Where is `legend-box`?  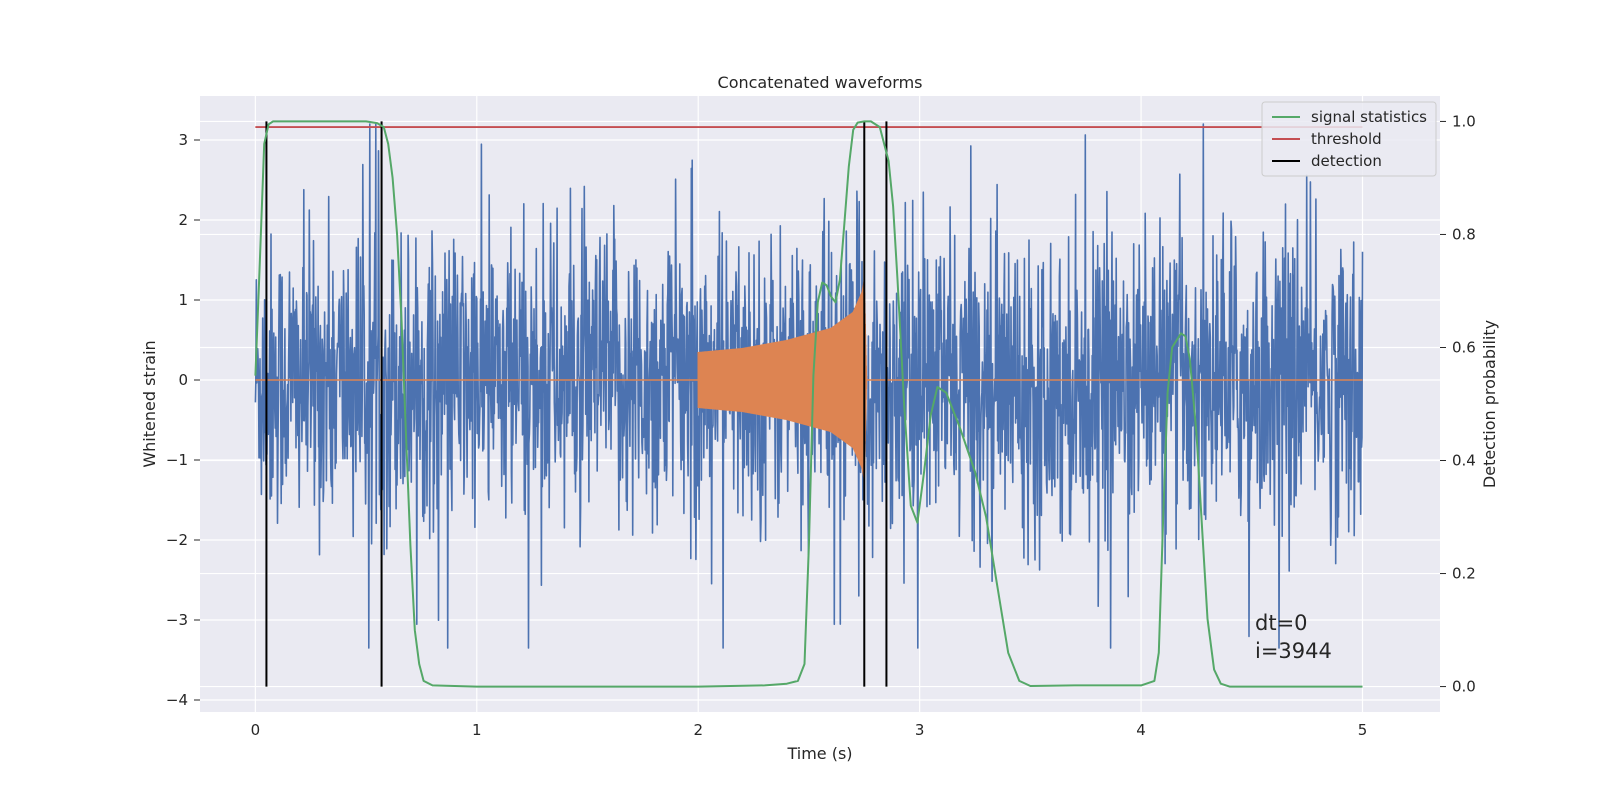
legend-box is located at coordinates (1349, 139).